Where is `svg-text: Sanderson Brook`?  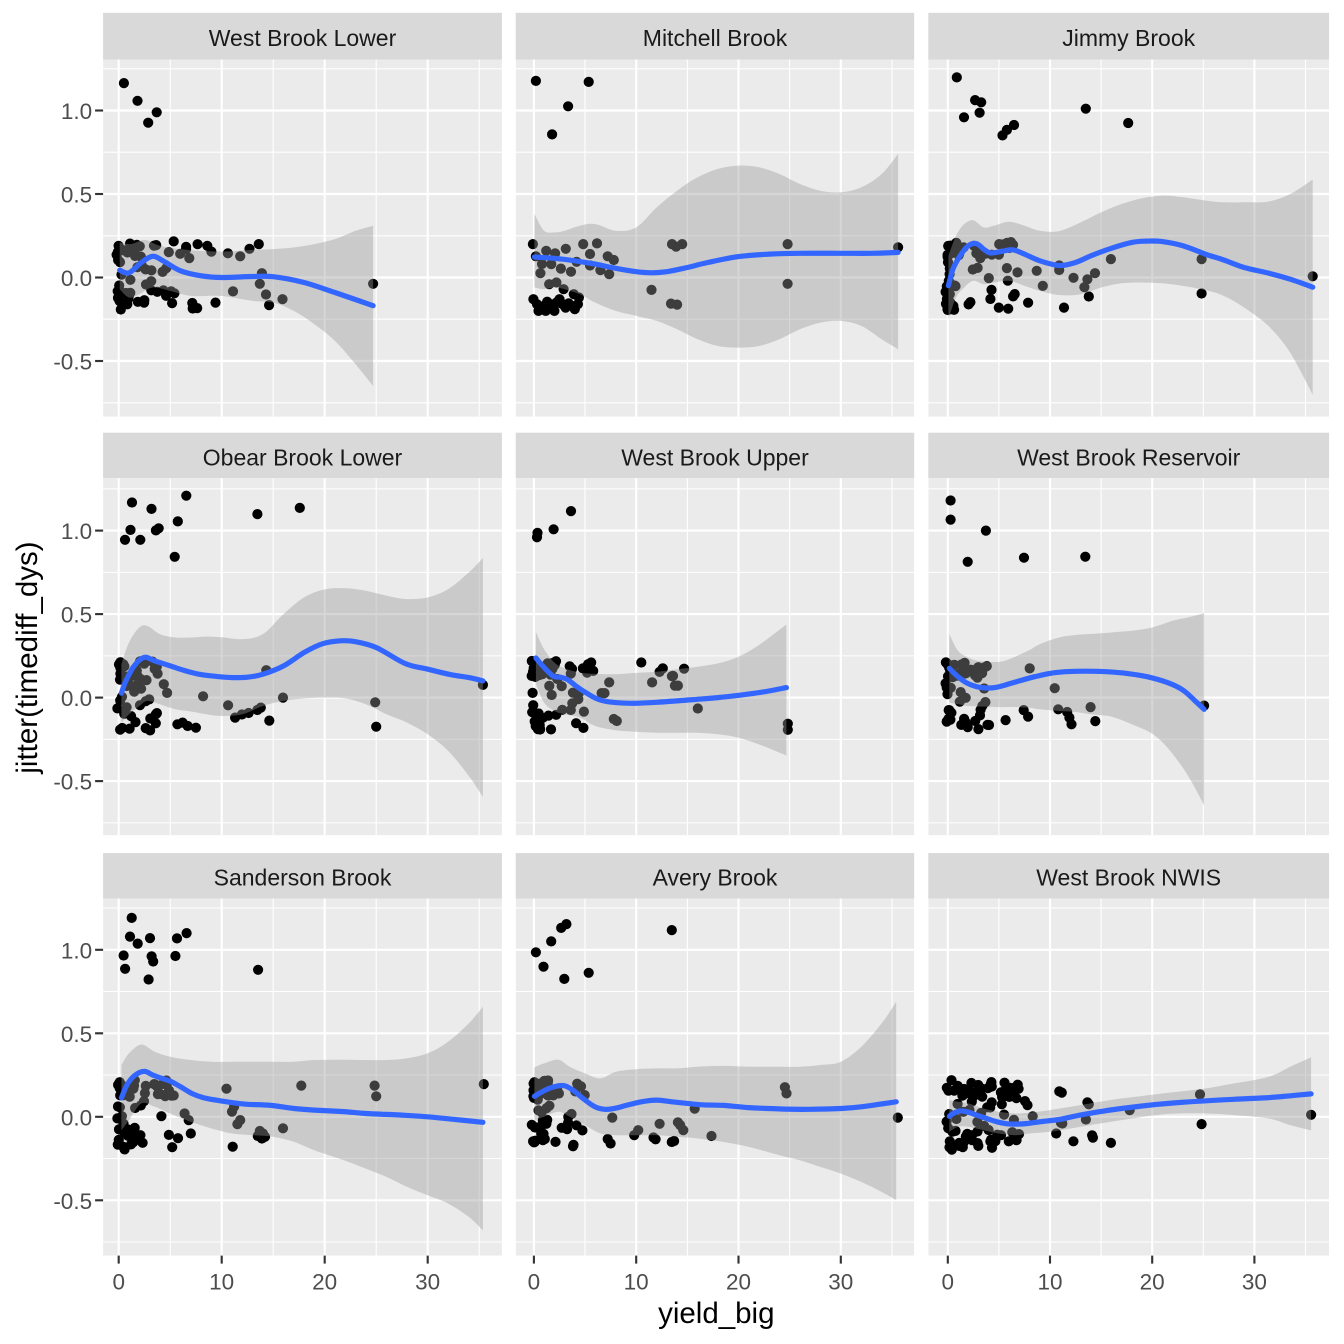 svg-text: Sanderson Brook is located at coordinates (303, 878).